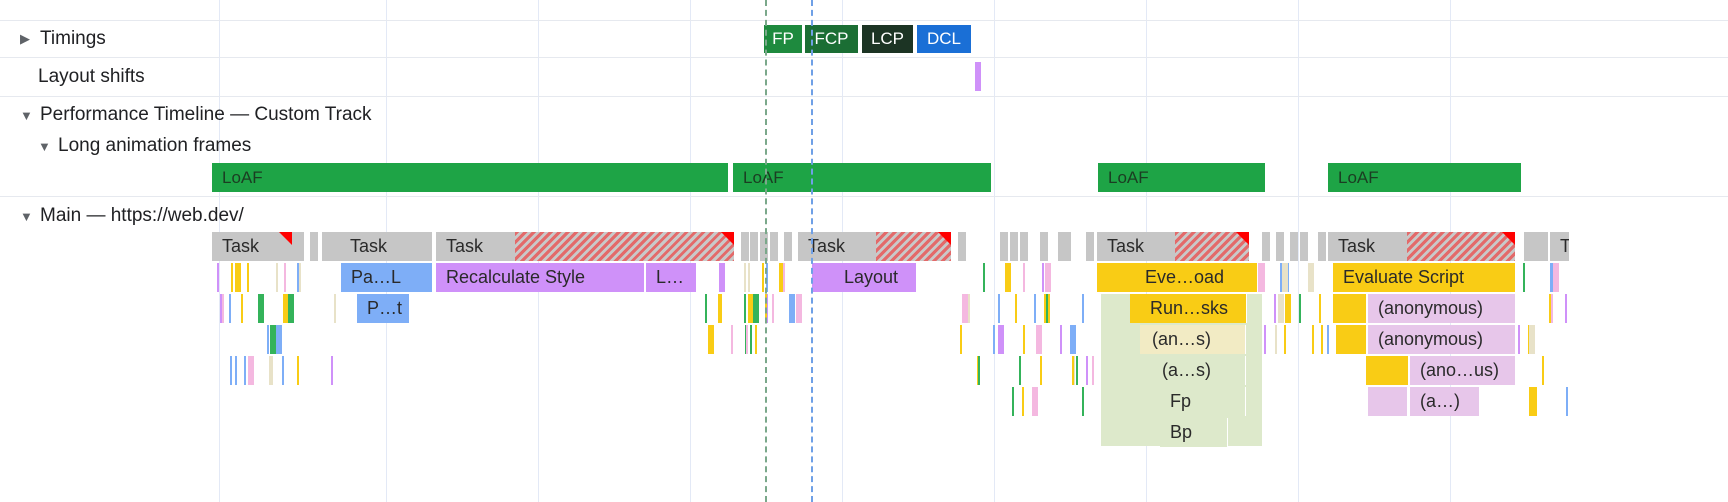 The height and width of the screenshot is (502, 1728). I want to click on event-load: Eve…oad, so click(1177, 277).